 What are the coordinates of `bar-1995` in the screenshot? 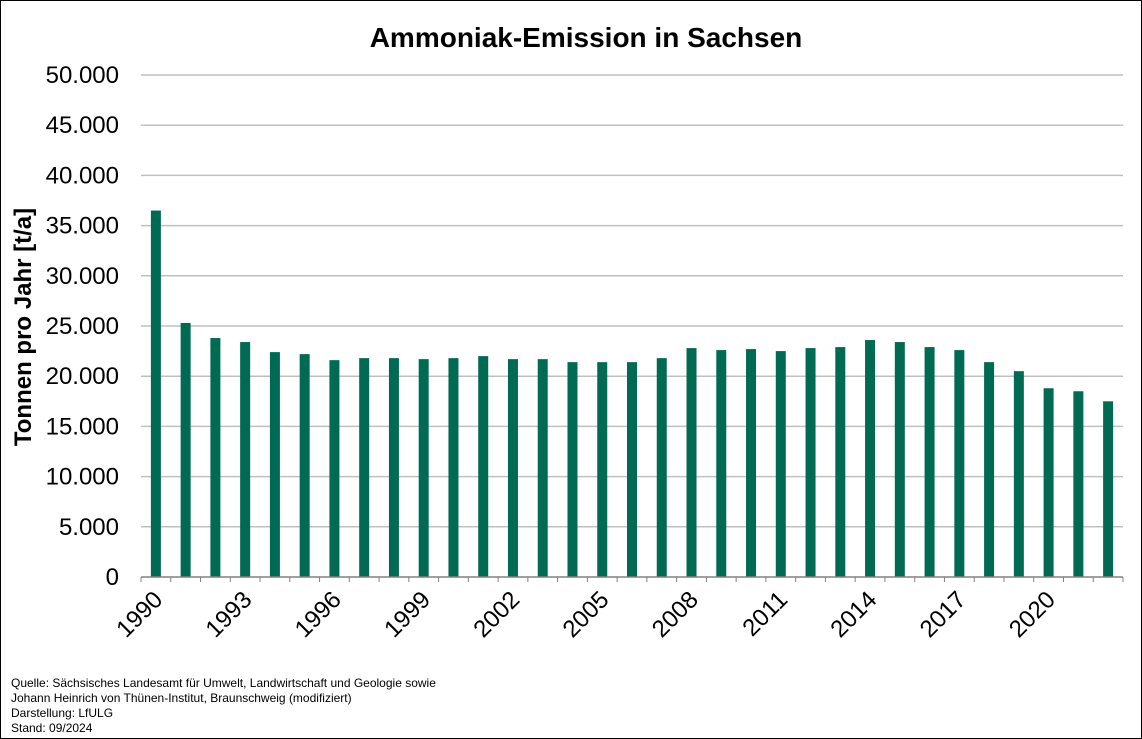 It's located at (304, 465).